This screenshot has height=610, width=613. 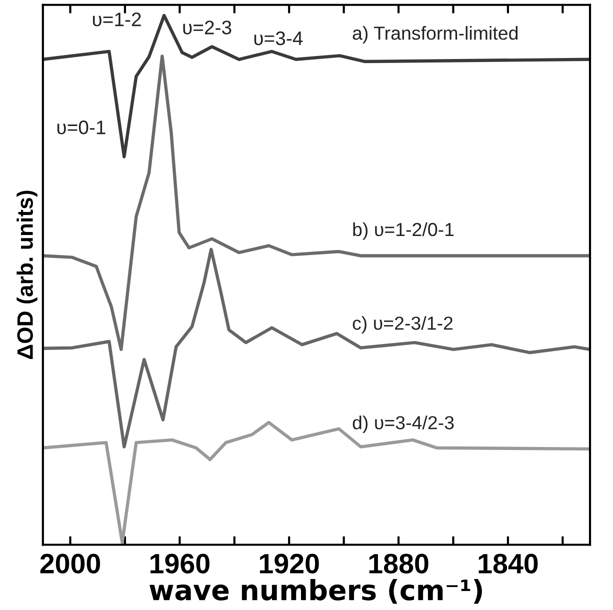 What do you see at coordinates (27, 275) in the screenshot?
I see `y-axis-title: ΔOD (arb. units)` at bounding box center [27, 275].